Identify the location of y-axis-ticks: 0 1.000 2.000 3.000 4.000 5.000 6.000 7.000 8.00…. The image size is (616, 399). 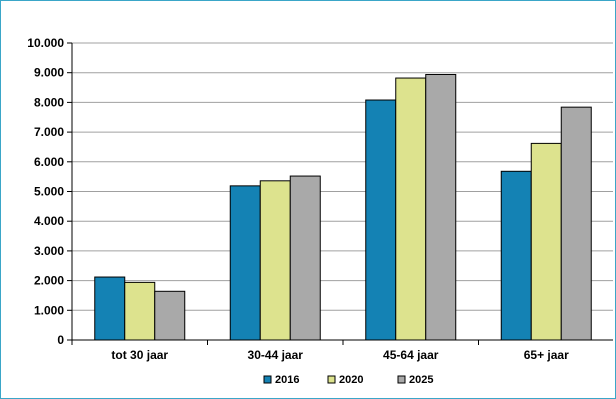
(49, 191).